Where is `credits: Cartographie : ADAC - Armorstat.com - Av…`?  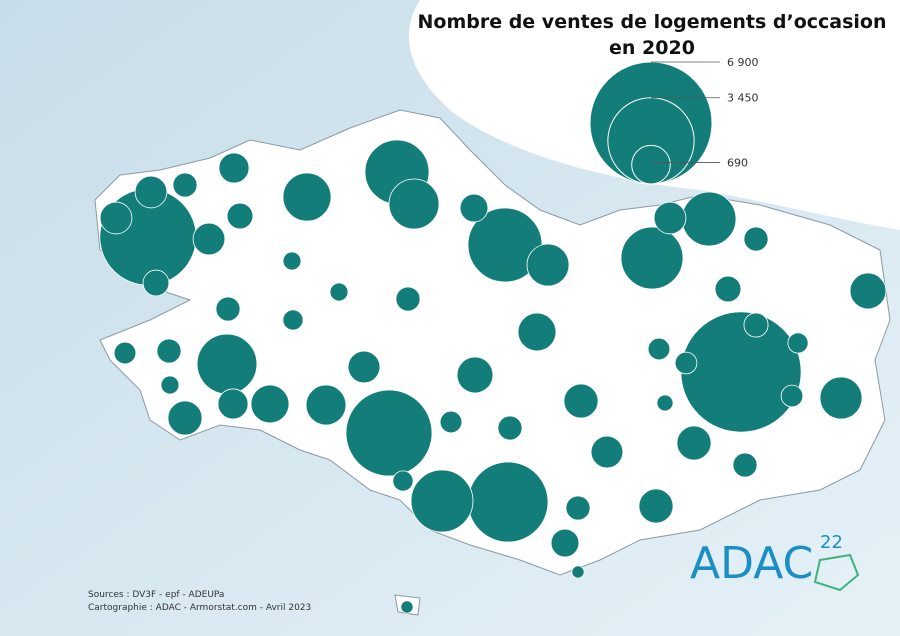
credits: Cartographie : ADAC - Armorstat.com - Av… is located at coordinates (199, 608).